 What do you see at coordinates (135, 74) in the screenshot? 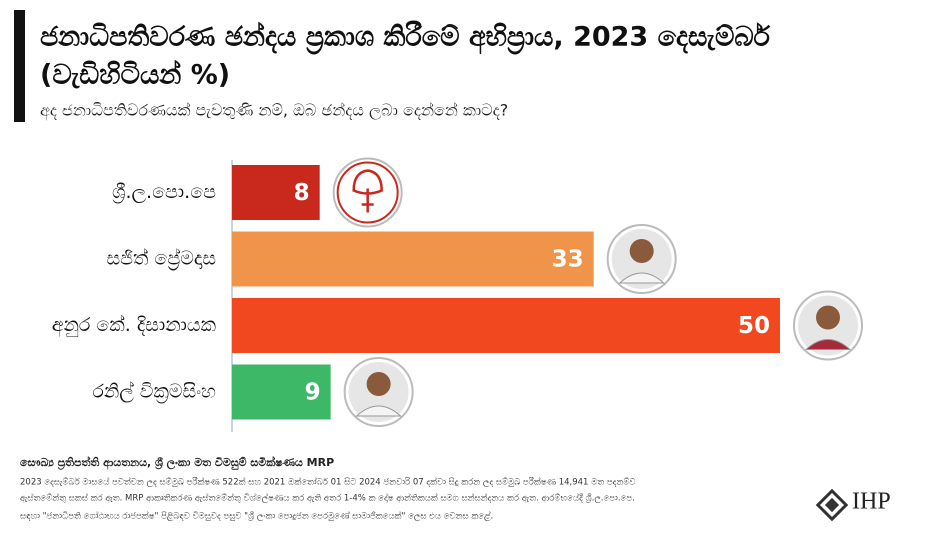
I see `chart-title-line2: (වැඩිහිටියන් %)` at bounding box center [135, 74].